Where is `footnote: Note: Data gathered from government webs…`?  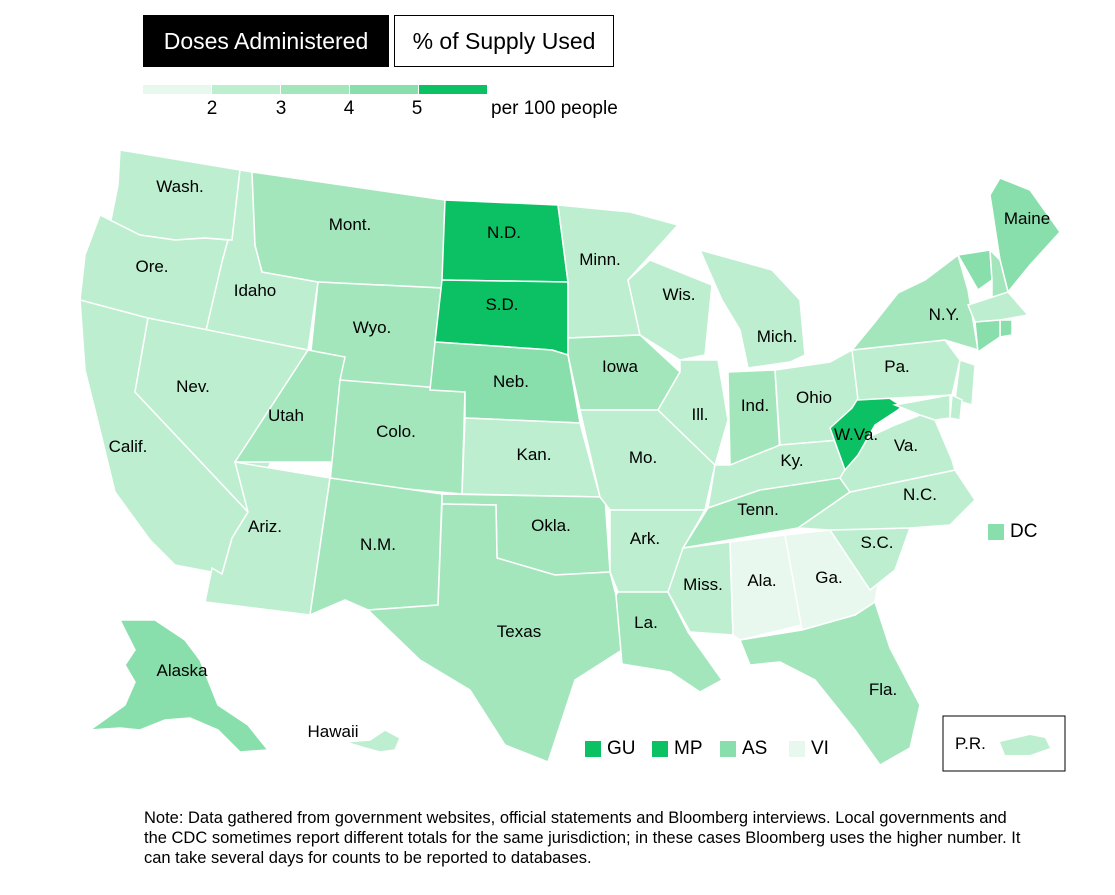
footnote: Note: Data gathered from government webs… is located at coordinates (582, 838).